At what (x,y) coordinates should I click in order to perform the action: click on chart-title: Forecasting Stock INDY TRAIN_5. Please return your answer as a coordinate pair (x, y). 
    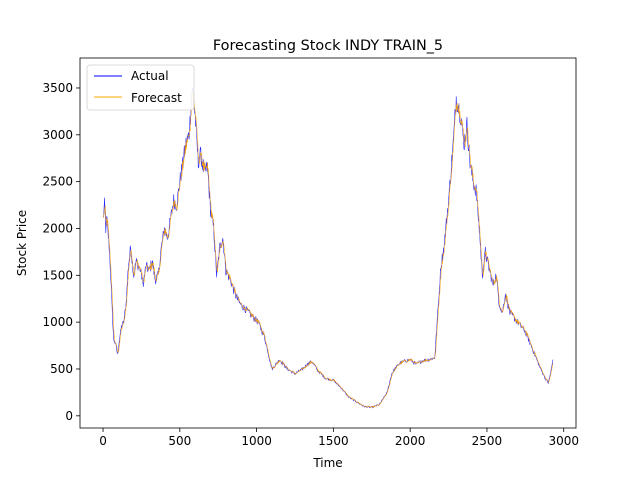
    Looking at the image, I should click on (328, 46).